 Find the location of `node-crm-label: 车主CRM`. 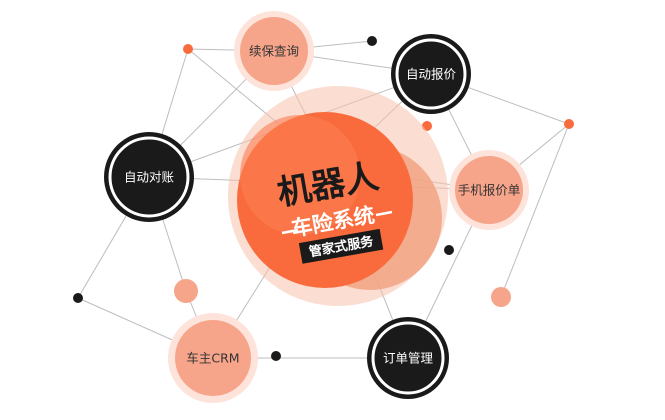

node-crm-label: 车主CRM is located at coordinates (212, 358).